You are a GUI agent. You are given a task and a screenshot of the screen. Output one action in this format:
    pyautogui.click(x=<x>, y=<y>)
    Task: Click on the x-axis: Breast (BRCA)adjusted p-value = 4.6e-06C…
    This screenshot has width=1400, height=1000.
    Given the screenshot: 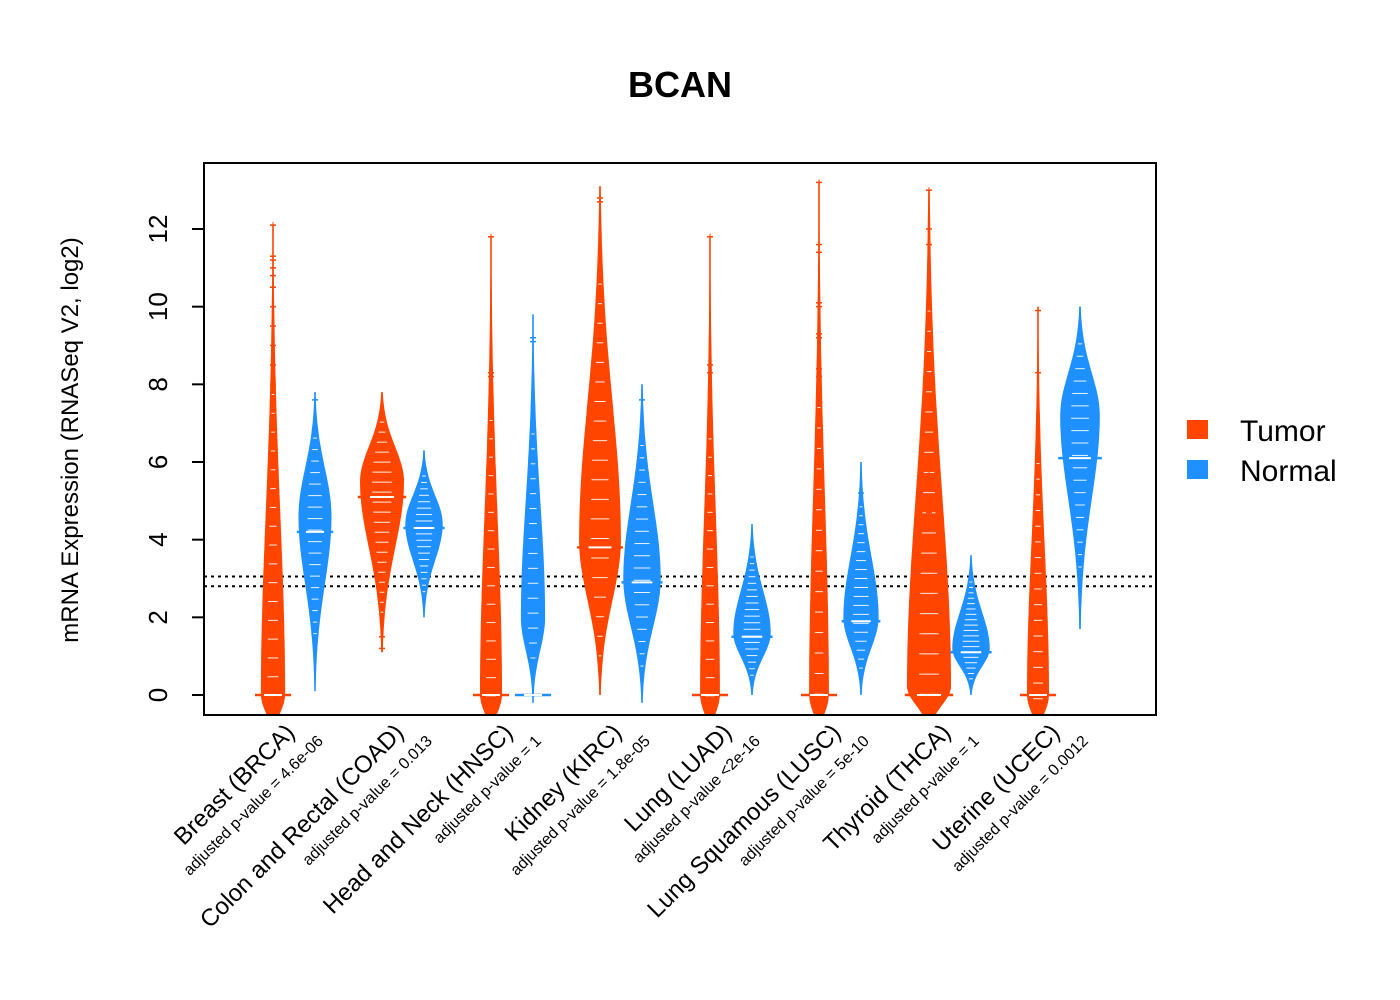 What is the action you would take?
    pyautogui.click(x=630, y=826)
    